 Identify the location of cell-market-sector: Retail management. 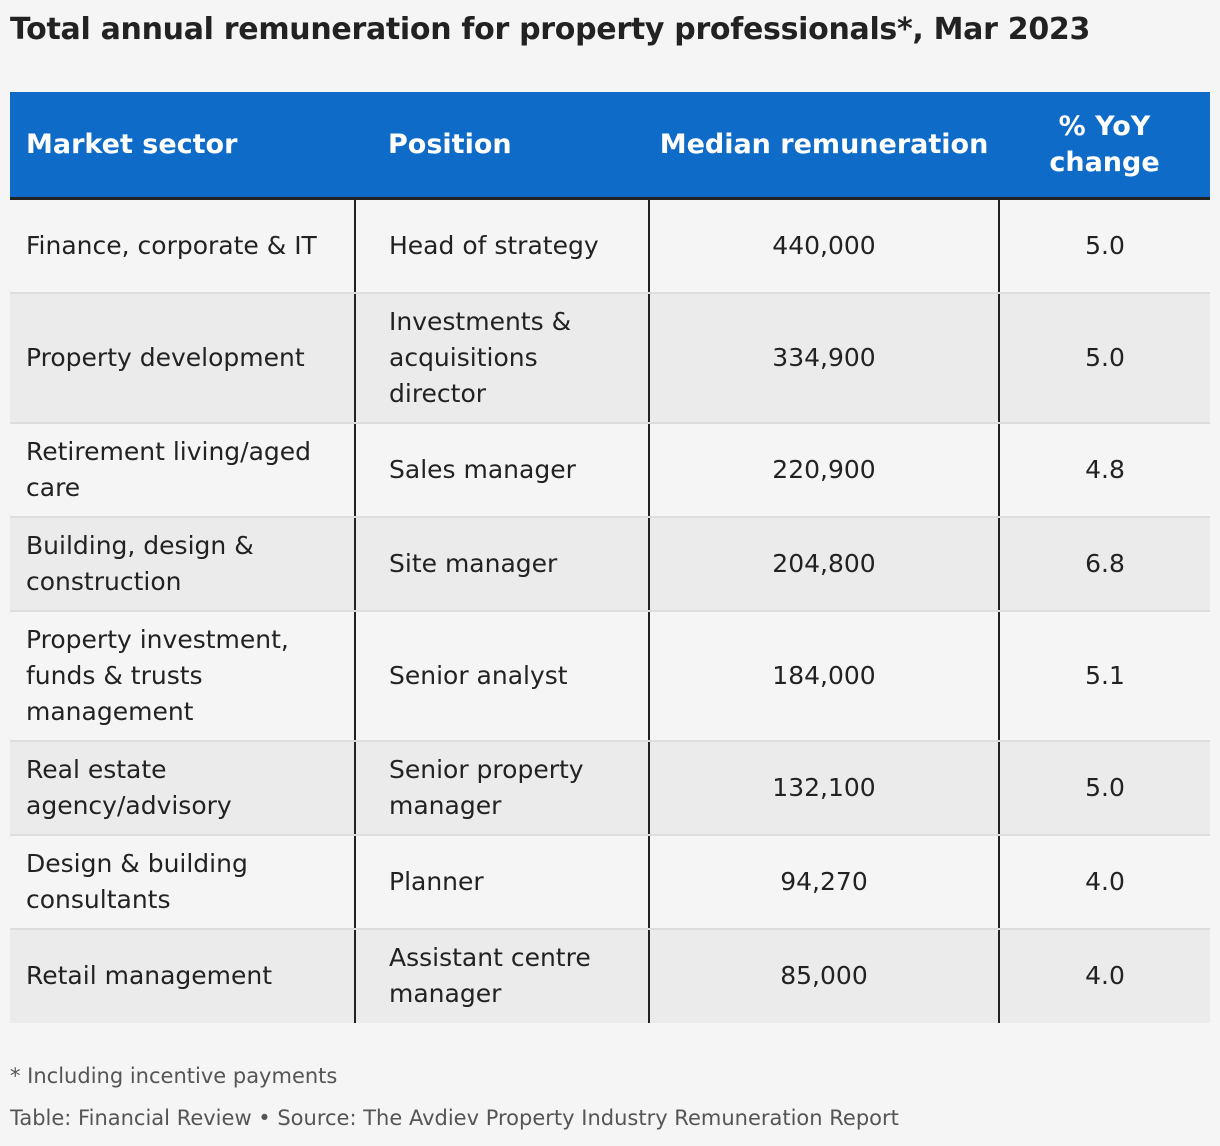
(182, 975).